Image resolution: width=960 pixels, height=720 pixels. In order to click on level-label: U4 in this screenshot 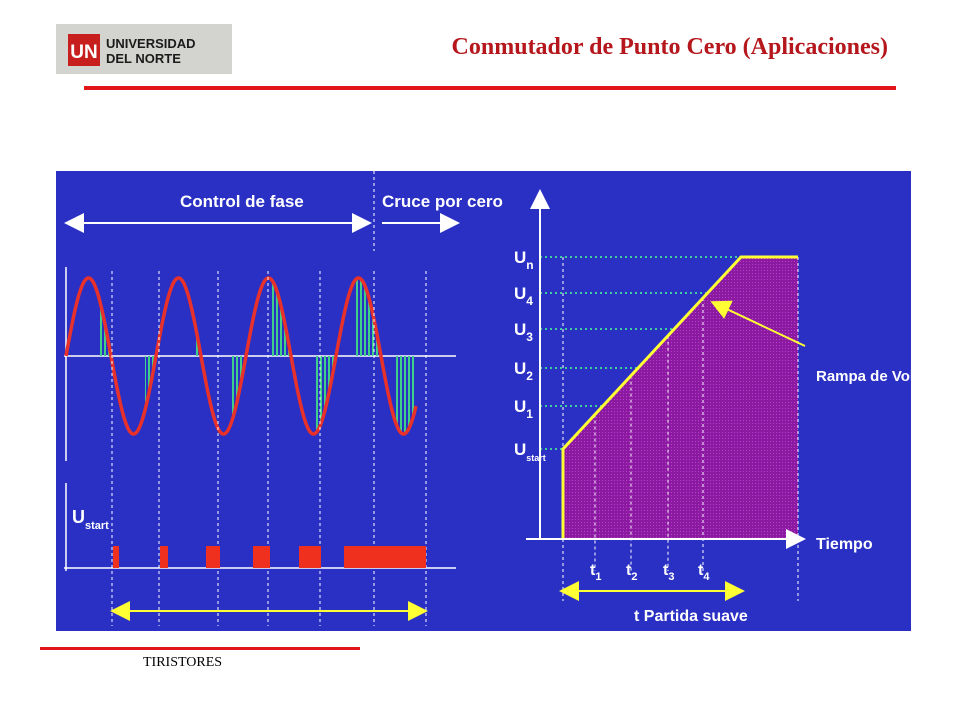, I will do `click(523, 296)`.